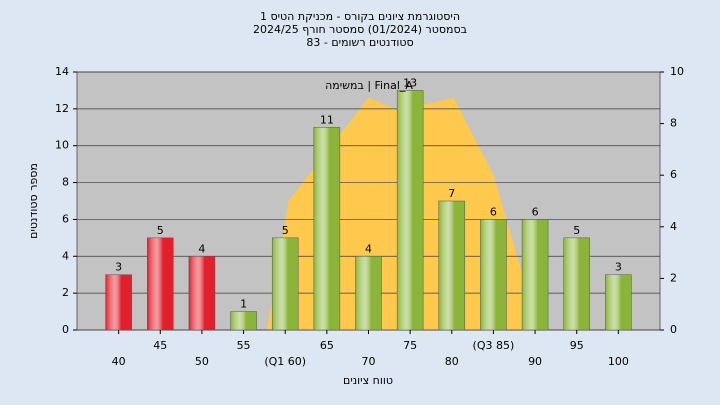 Image resolution: width=720 pixels, height=405 pixels. I want to click on data-label: 7, so click(451, 193).